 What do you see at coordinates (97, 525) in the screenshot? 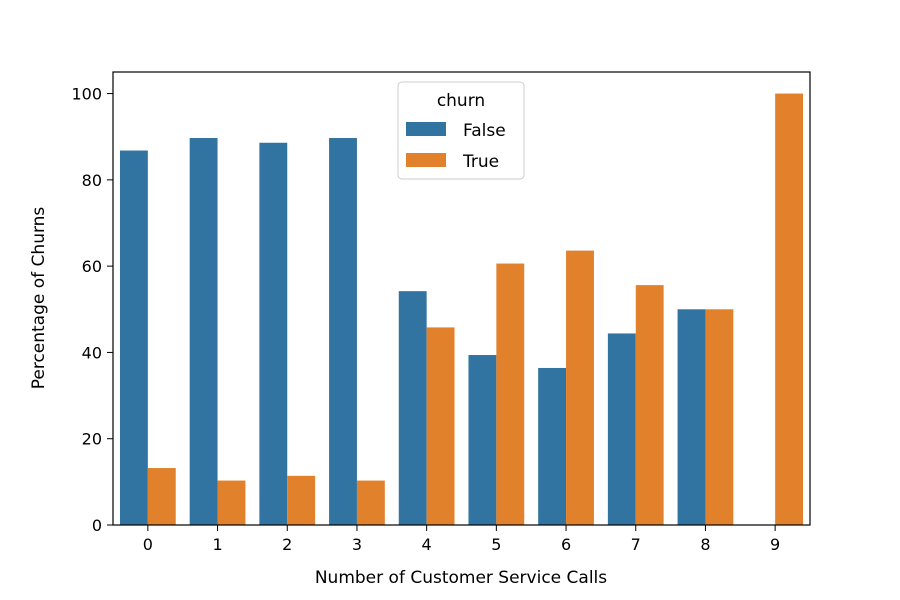
I see `y-tick-label-0: 0` at bounding box center [97, 525].